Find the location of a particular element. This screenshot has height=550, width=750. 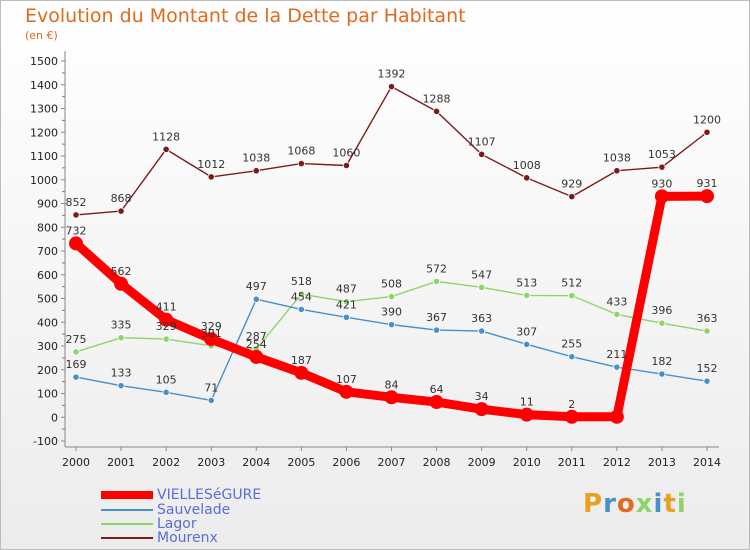

y-tick-label: 500 is located at coordinates (47, 299).